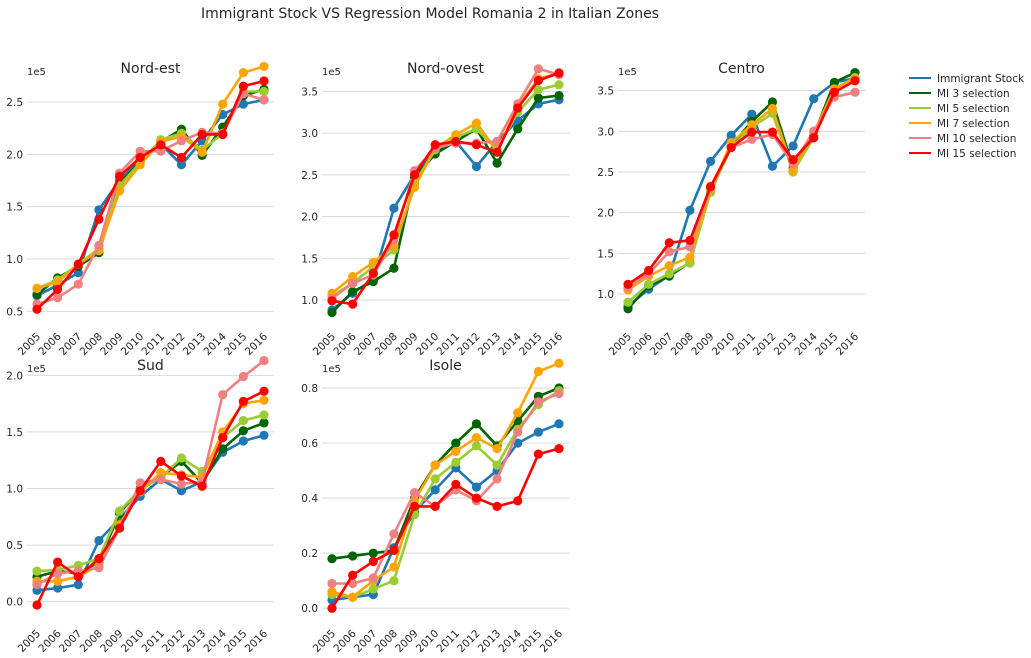  I want to click on series-mi-3-selection, so click(445, 204).